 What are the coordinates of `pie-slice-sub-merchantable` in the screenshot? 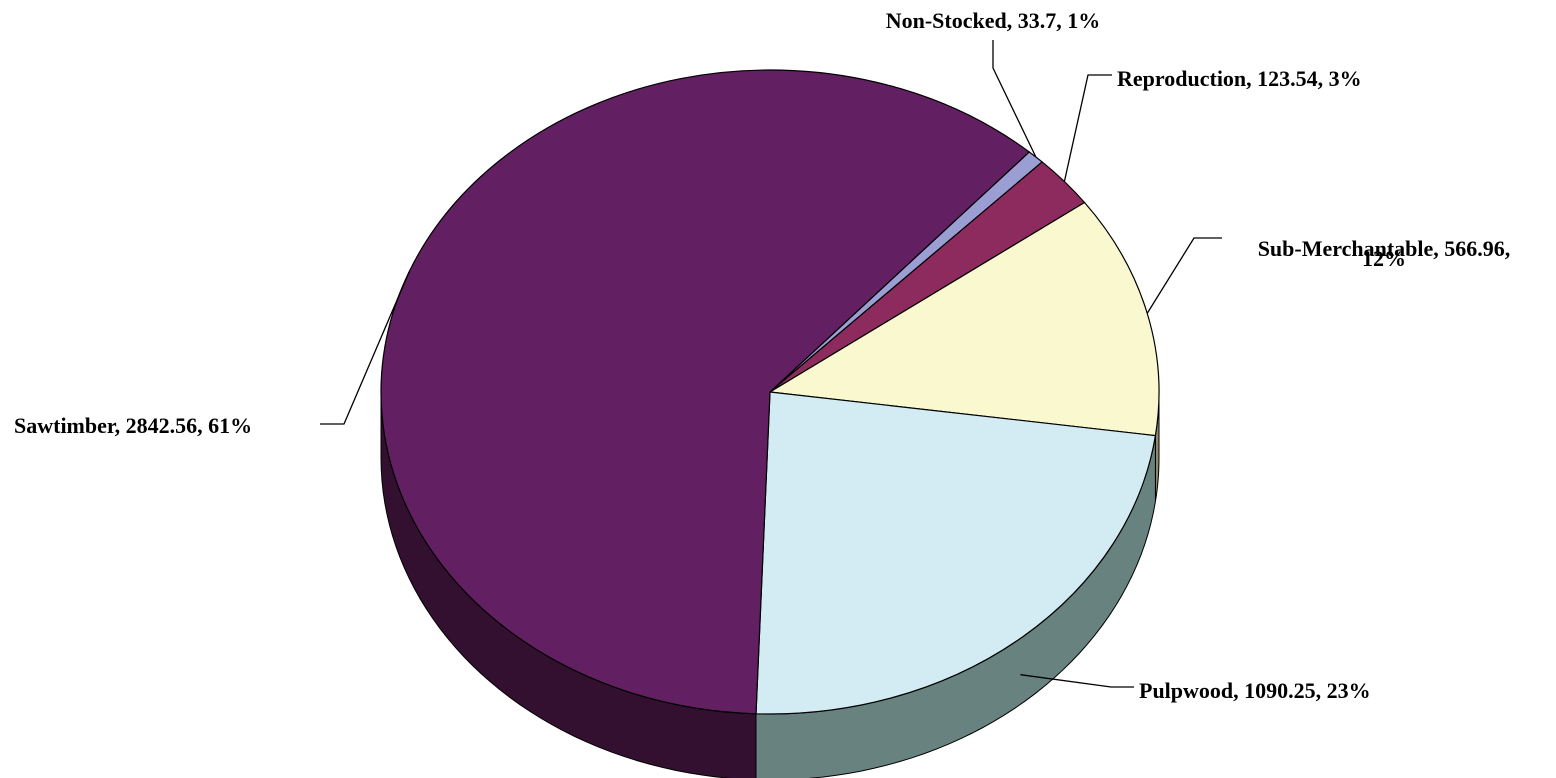 It's located at (964, 319).